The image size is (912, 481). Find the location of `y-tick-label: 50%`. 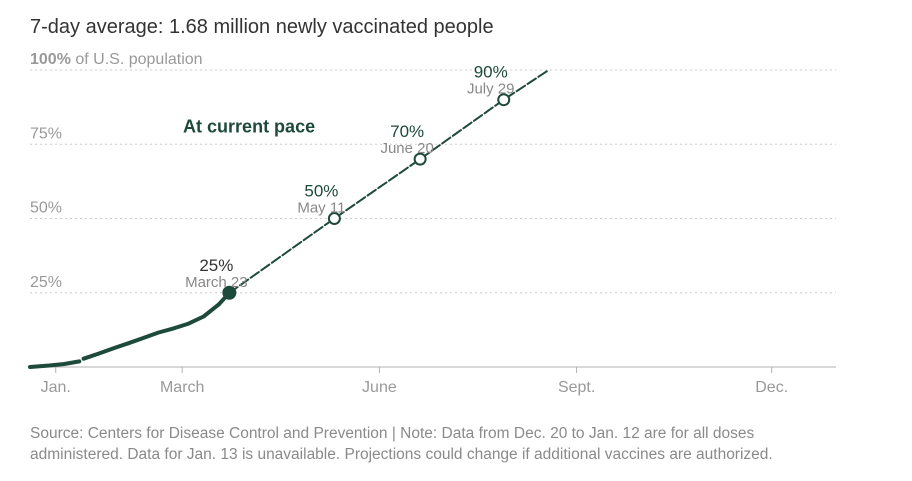

y-tick-label: 50% is located at coordinates (46, 208).